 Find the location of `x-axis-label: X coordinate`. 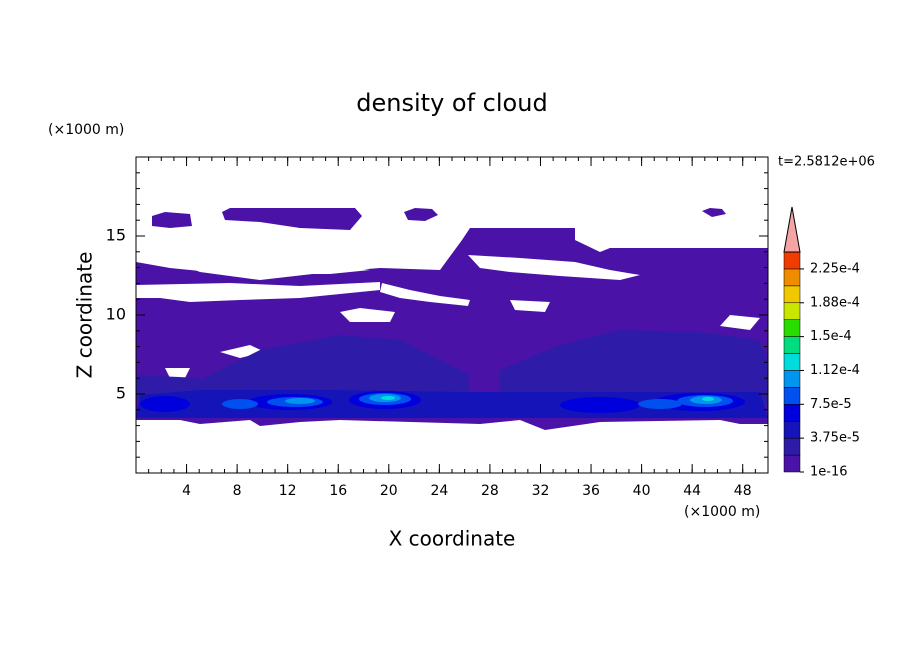

x-axis-label: X coordinate is located at coordinates (452, 539).